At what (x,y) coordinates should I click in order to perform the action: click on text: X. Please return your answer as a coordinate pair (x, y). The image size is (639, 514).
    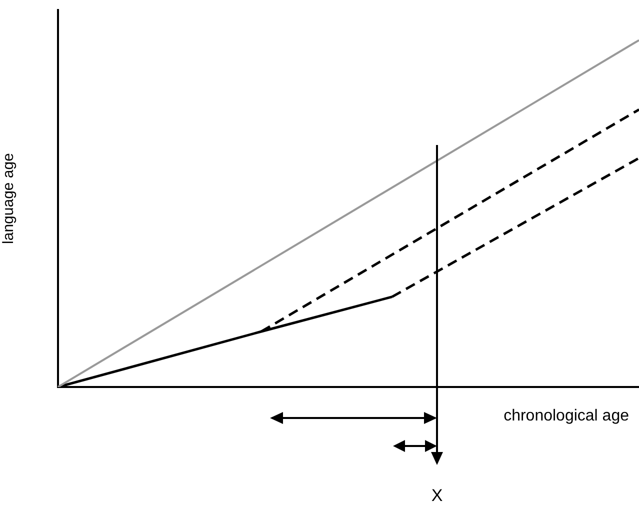
    Looking at the image, I should click on (437, 496).